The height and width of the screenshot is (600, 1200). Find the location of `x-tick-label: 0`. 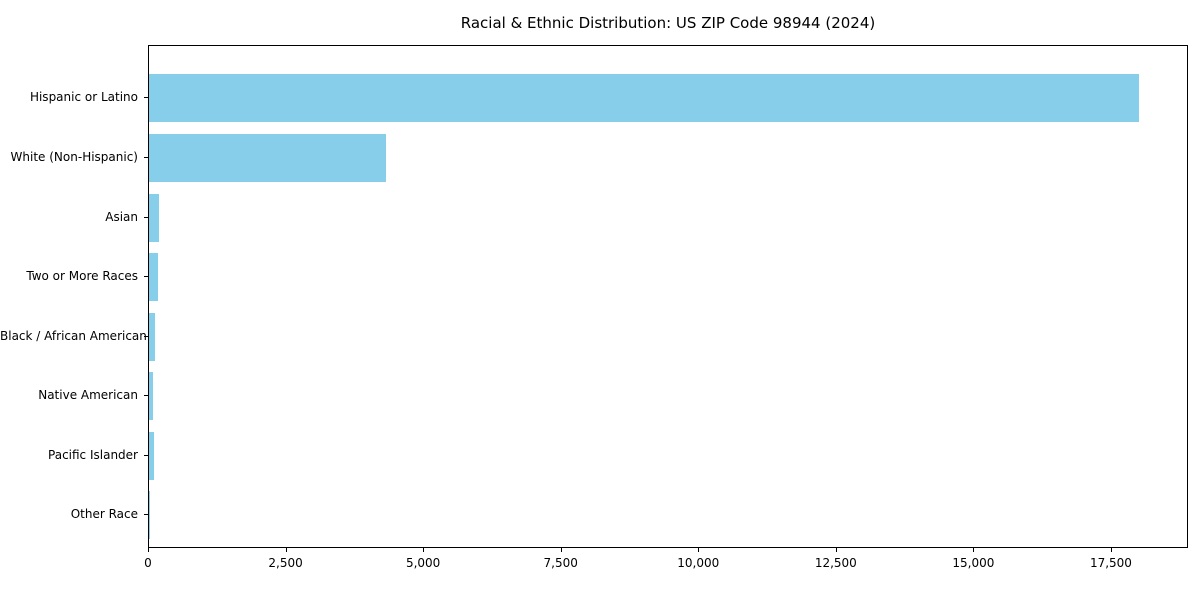

x-tick-label: 0 is located at coordinates (148, 563).